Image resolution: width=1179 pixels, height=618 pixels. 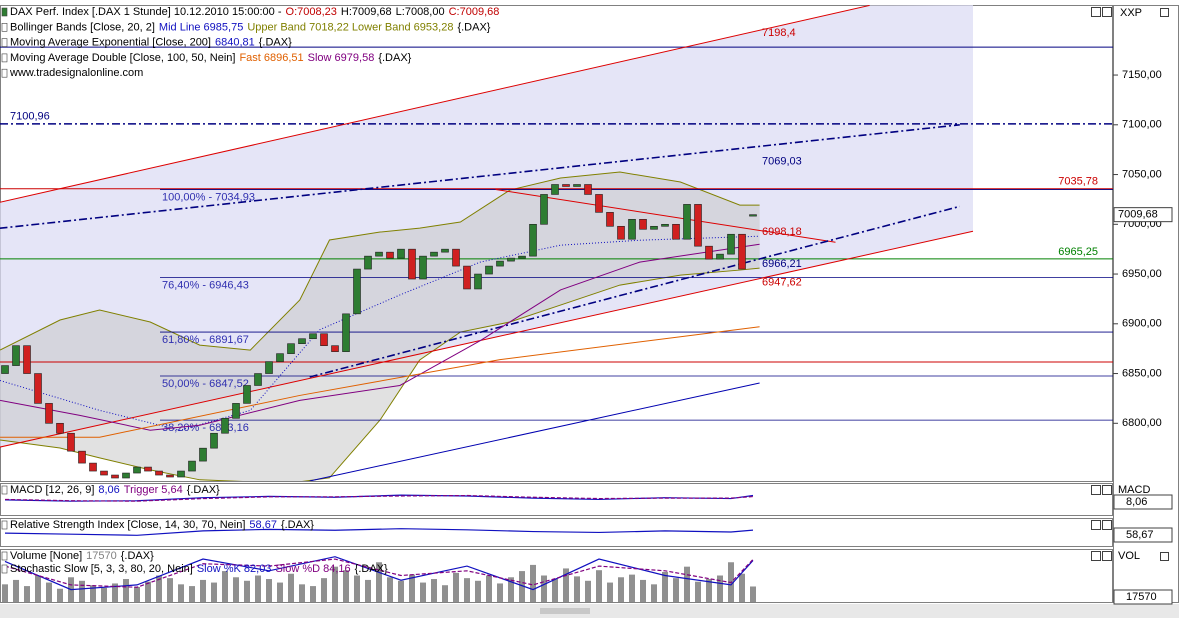 I want to click on y-tick-label: 6900,00, so click(x=1142, y=324).